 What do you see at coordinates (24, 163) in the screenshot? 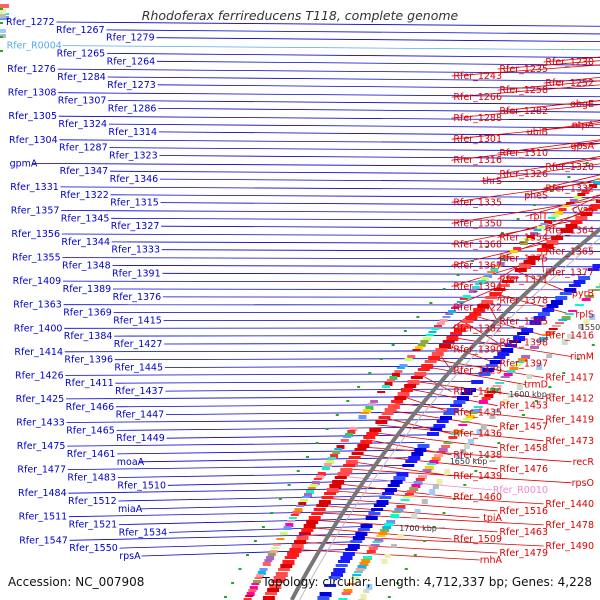
I see `left-gene-label: gpmA` at bounding box center [24, 163].